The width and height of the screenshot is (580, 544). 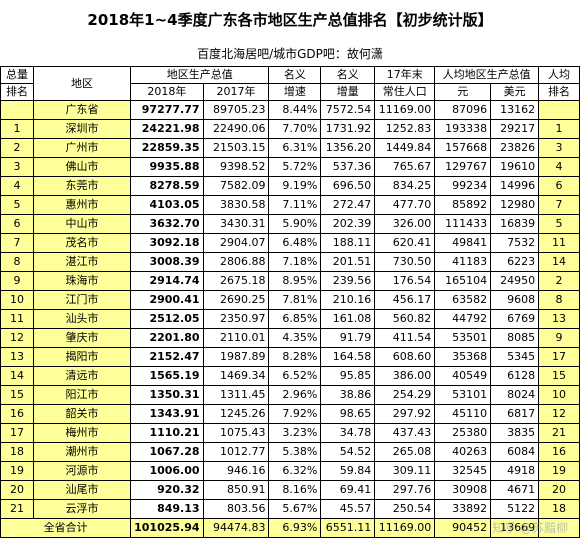 I want to click on cell-rank: 21, so click(x=17, y=509).